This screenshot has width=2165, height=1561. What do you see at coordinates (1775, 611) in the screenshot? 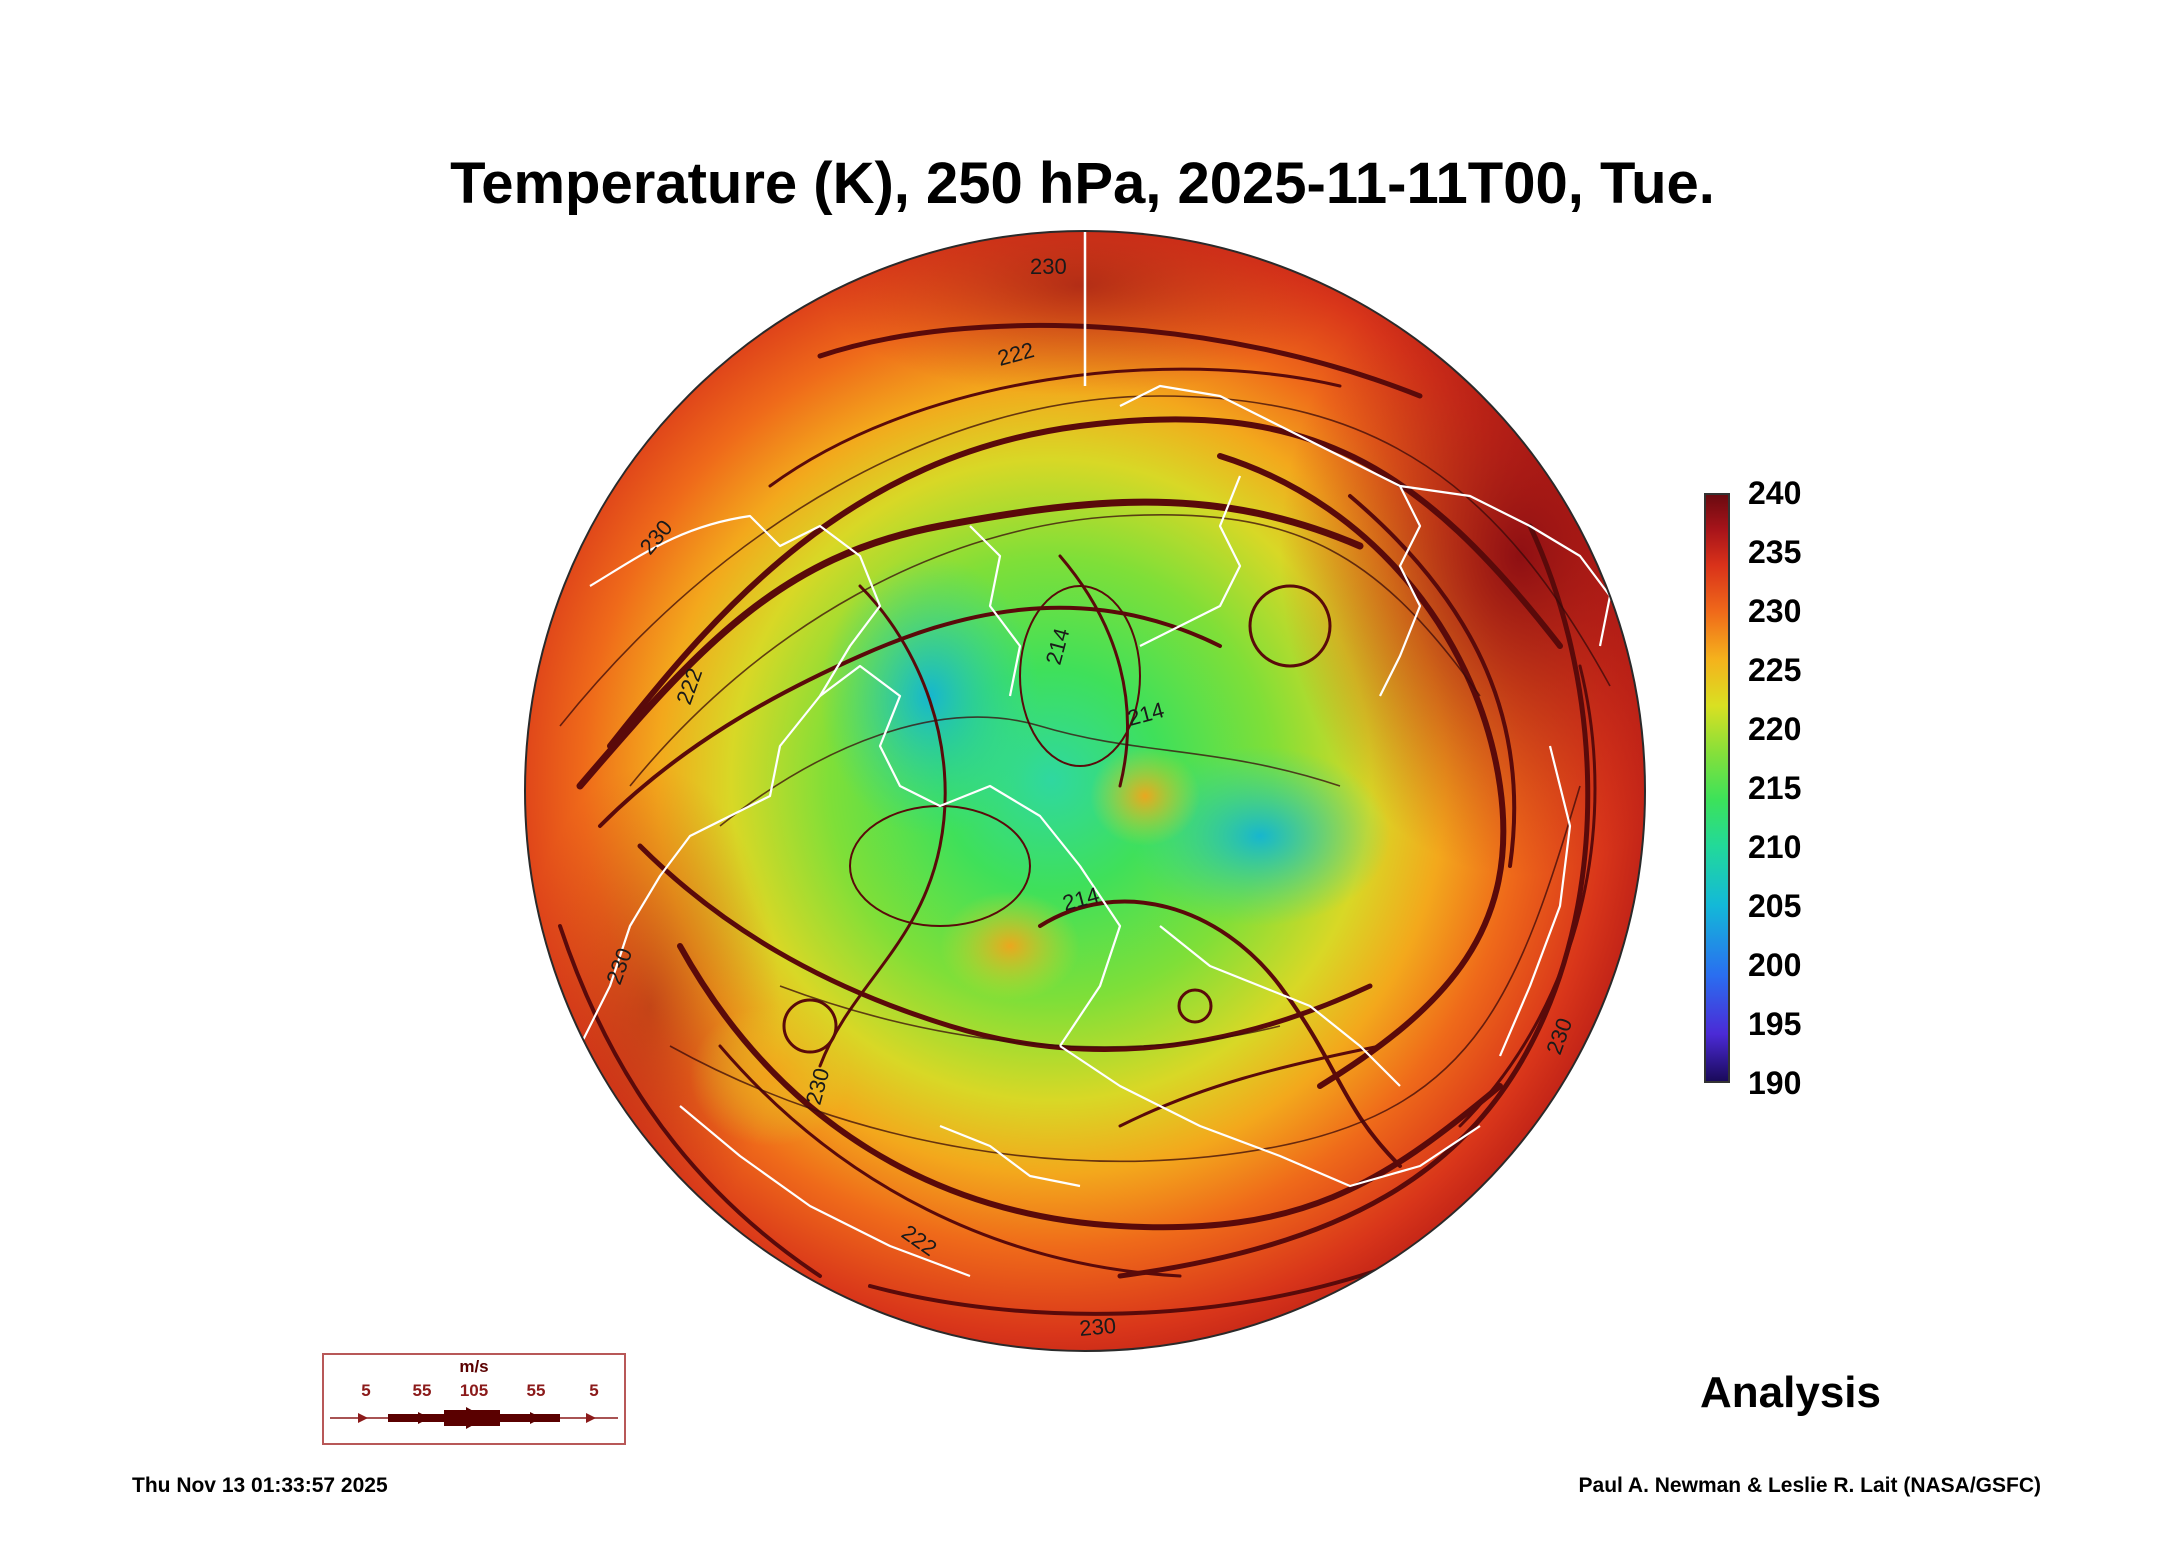
I see `colorbar-tick-label: 230` at bounding box center [1775, 611].